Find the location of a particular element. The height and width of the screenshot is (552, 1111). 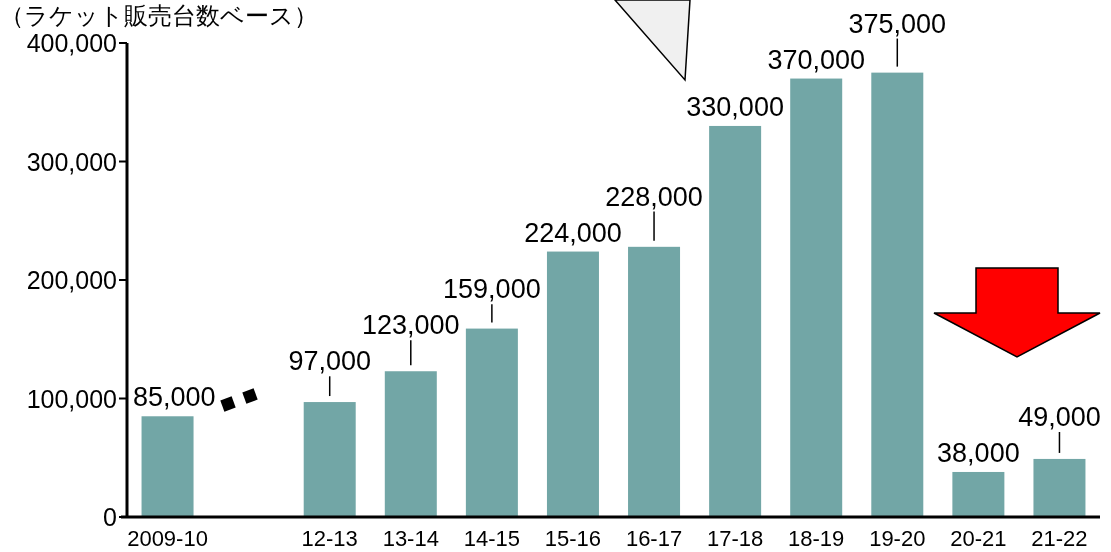

data-label: 224,000 is located at coordinates (573, 232).